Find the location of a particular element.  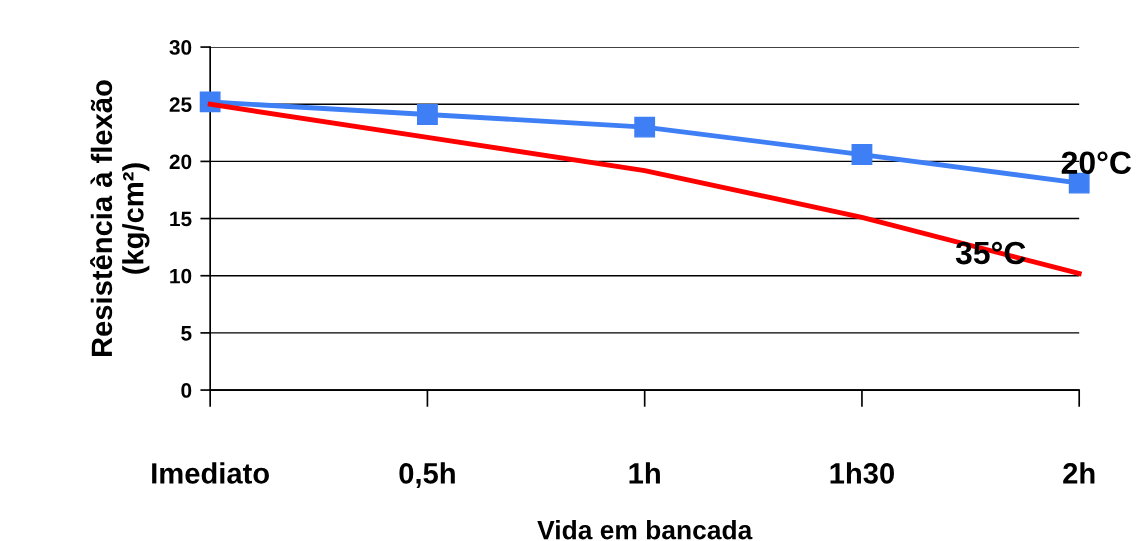

x-tick-label: 0,5h is located at coordinates (427, 475).